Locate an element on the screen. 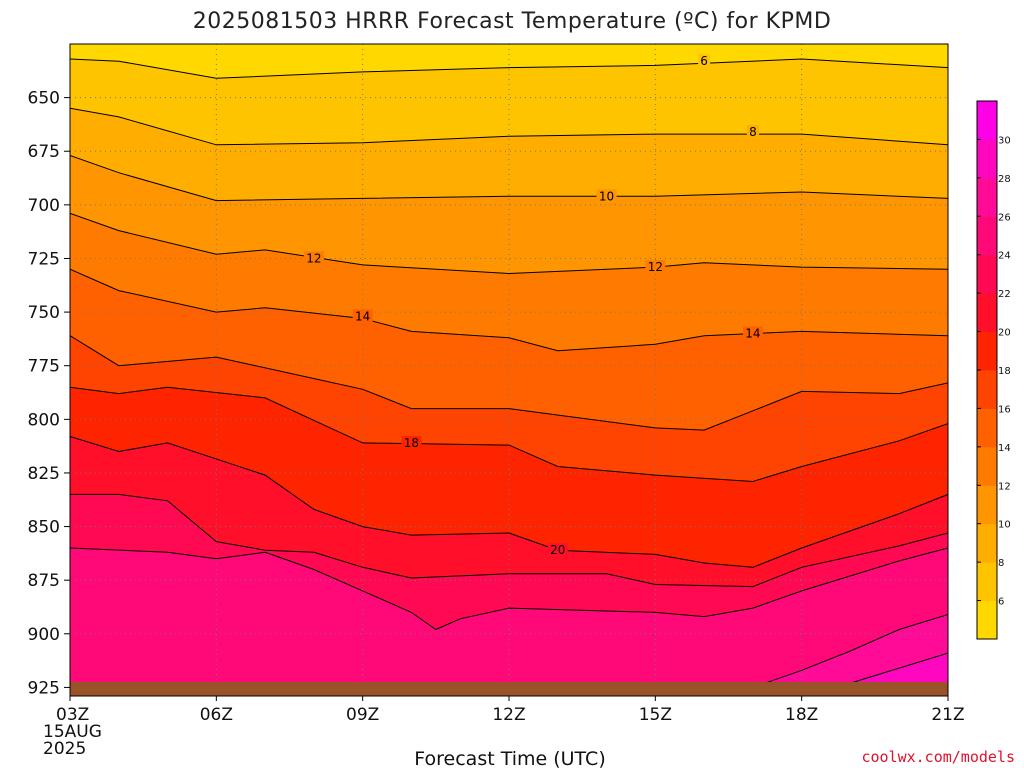 The image size is (1024, 768). ground-band is located at coordinates (509, 689).